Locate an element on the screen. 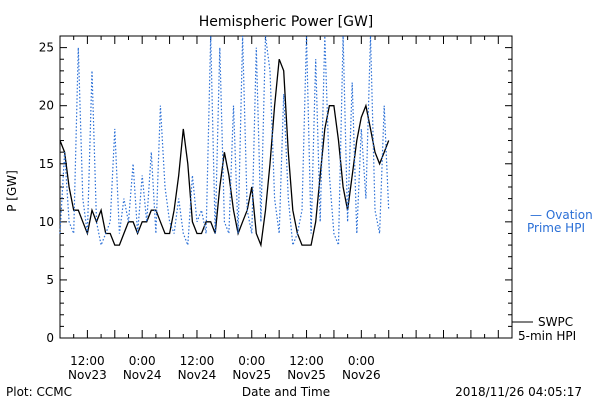  y-tick-label: 5 is located at coordinates (50, 280).